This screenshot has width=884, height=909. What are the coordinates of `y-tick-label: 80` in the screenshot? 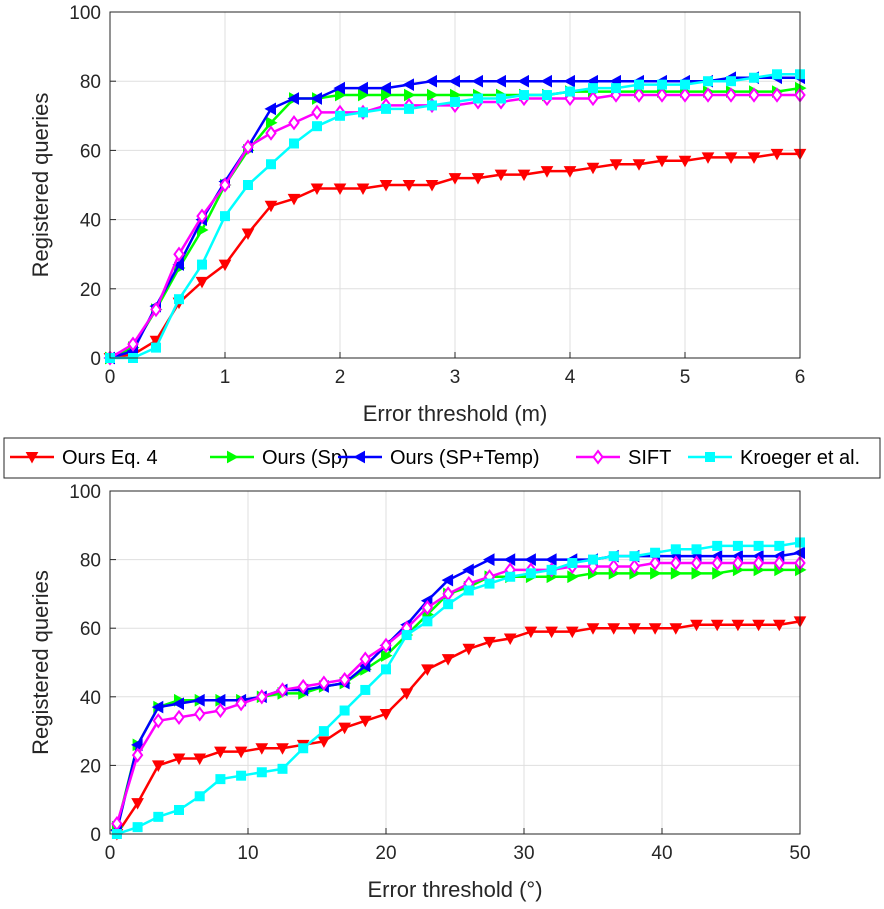 It's located at (90, 82).